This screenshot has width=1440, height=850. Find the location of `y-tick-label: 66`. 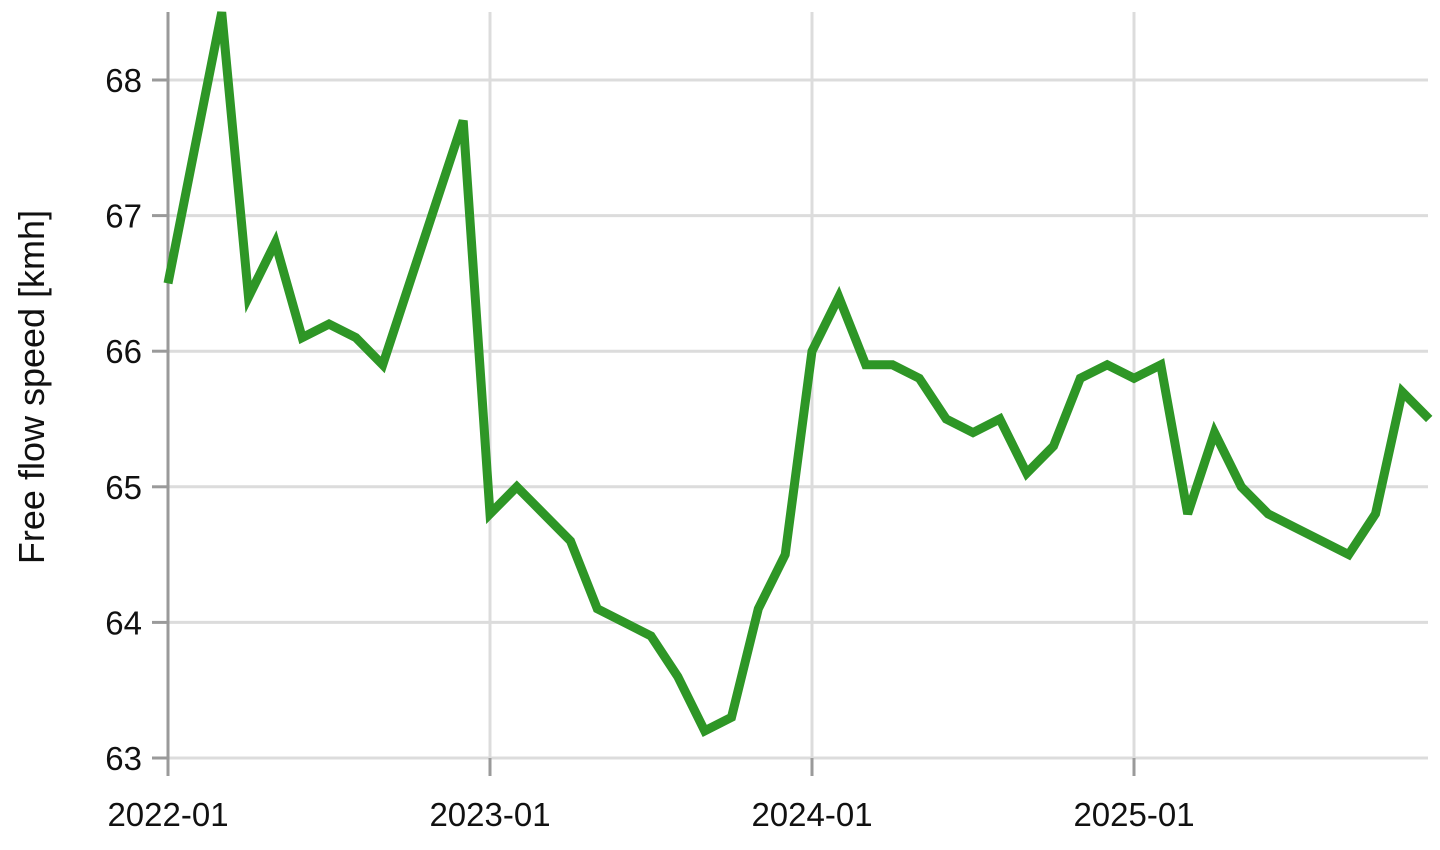

y-tick-label: 66 is located at coordinates (123, 351).